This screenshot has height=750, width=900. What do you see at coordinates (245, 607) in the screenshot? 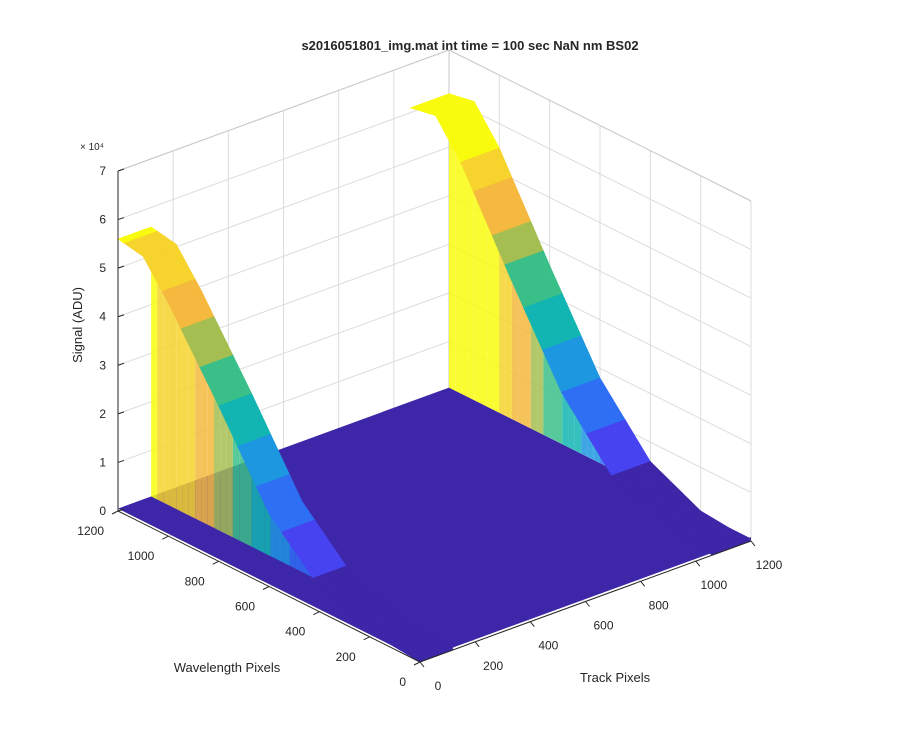
I see `y-tick-label: 600` at bounding box center [245, 607].